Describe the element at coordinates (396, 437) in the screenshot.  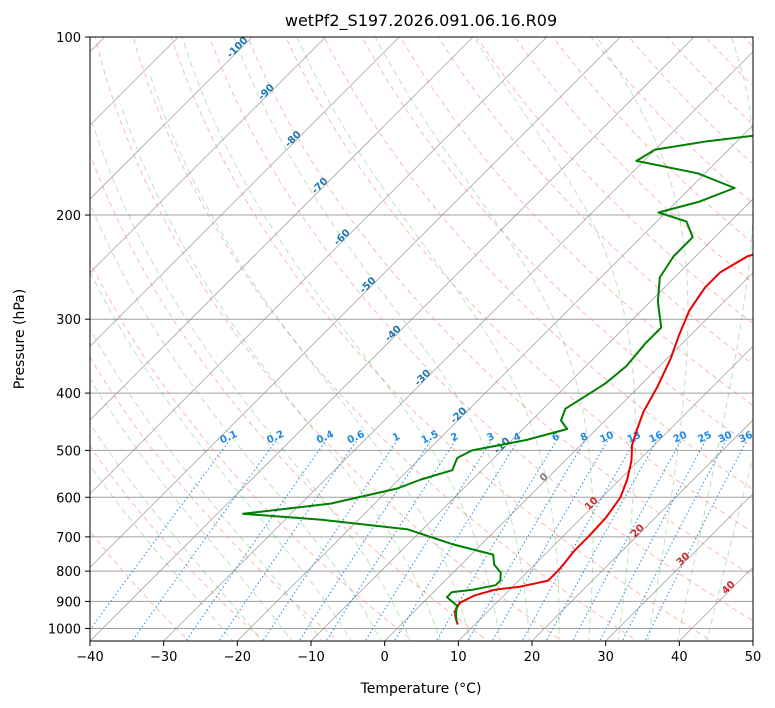
I see `mixing-ratio-label: 1` at that location.